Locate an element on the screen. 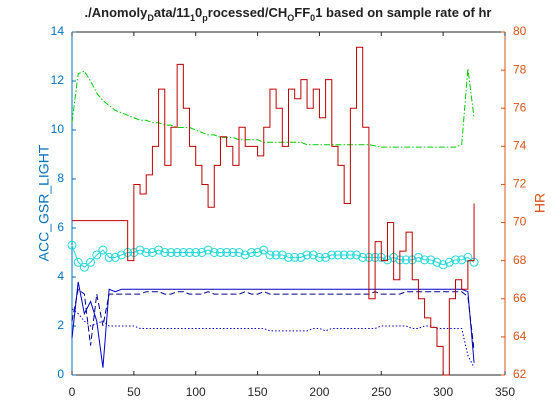 The height and width of the screenshot is (420, 560). y-tick-label: 0 is located at coordinates (60, 374).